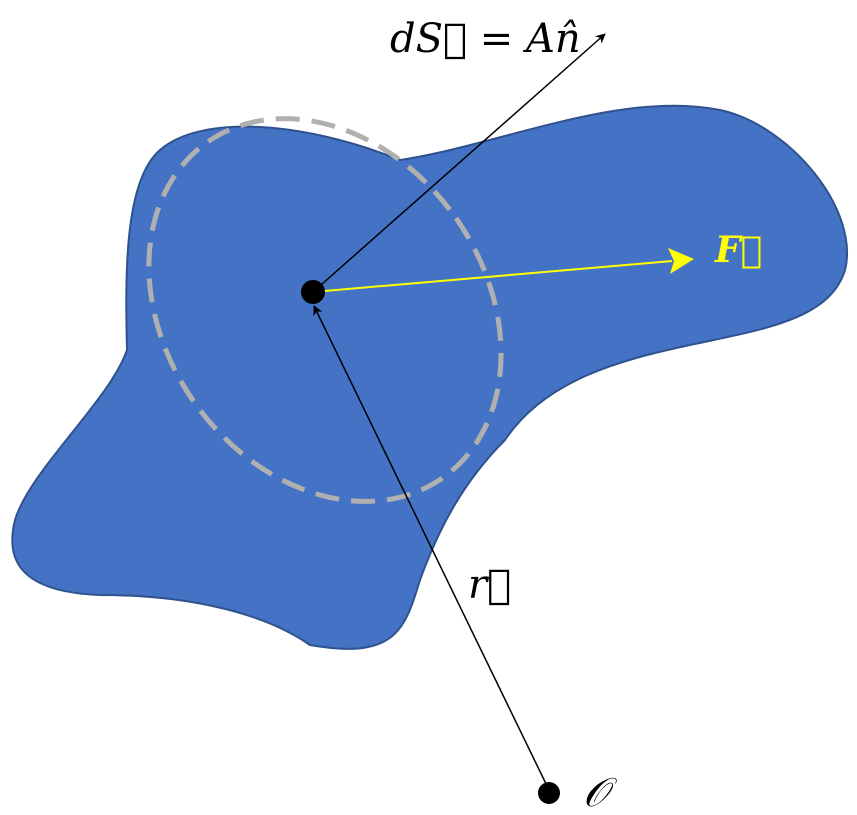 The image size is (857, 815). Describe the element at coordinates (549, 793) in the screenshot. I see `origin-point` at that location.